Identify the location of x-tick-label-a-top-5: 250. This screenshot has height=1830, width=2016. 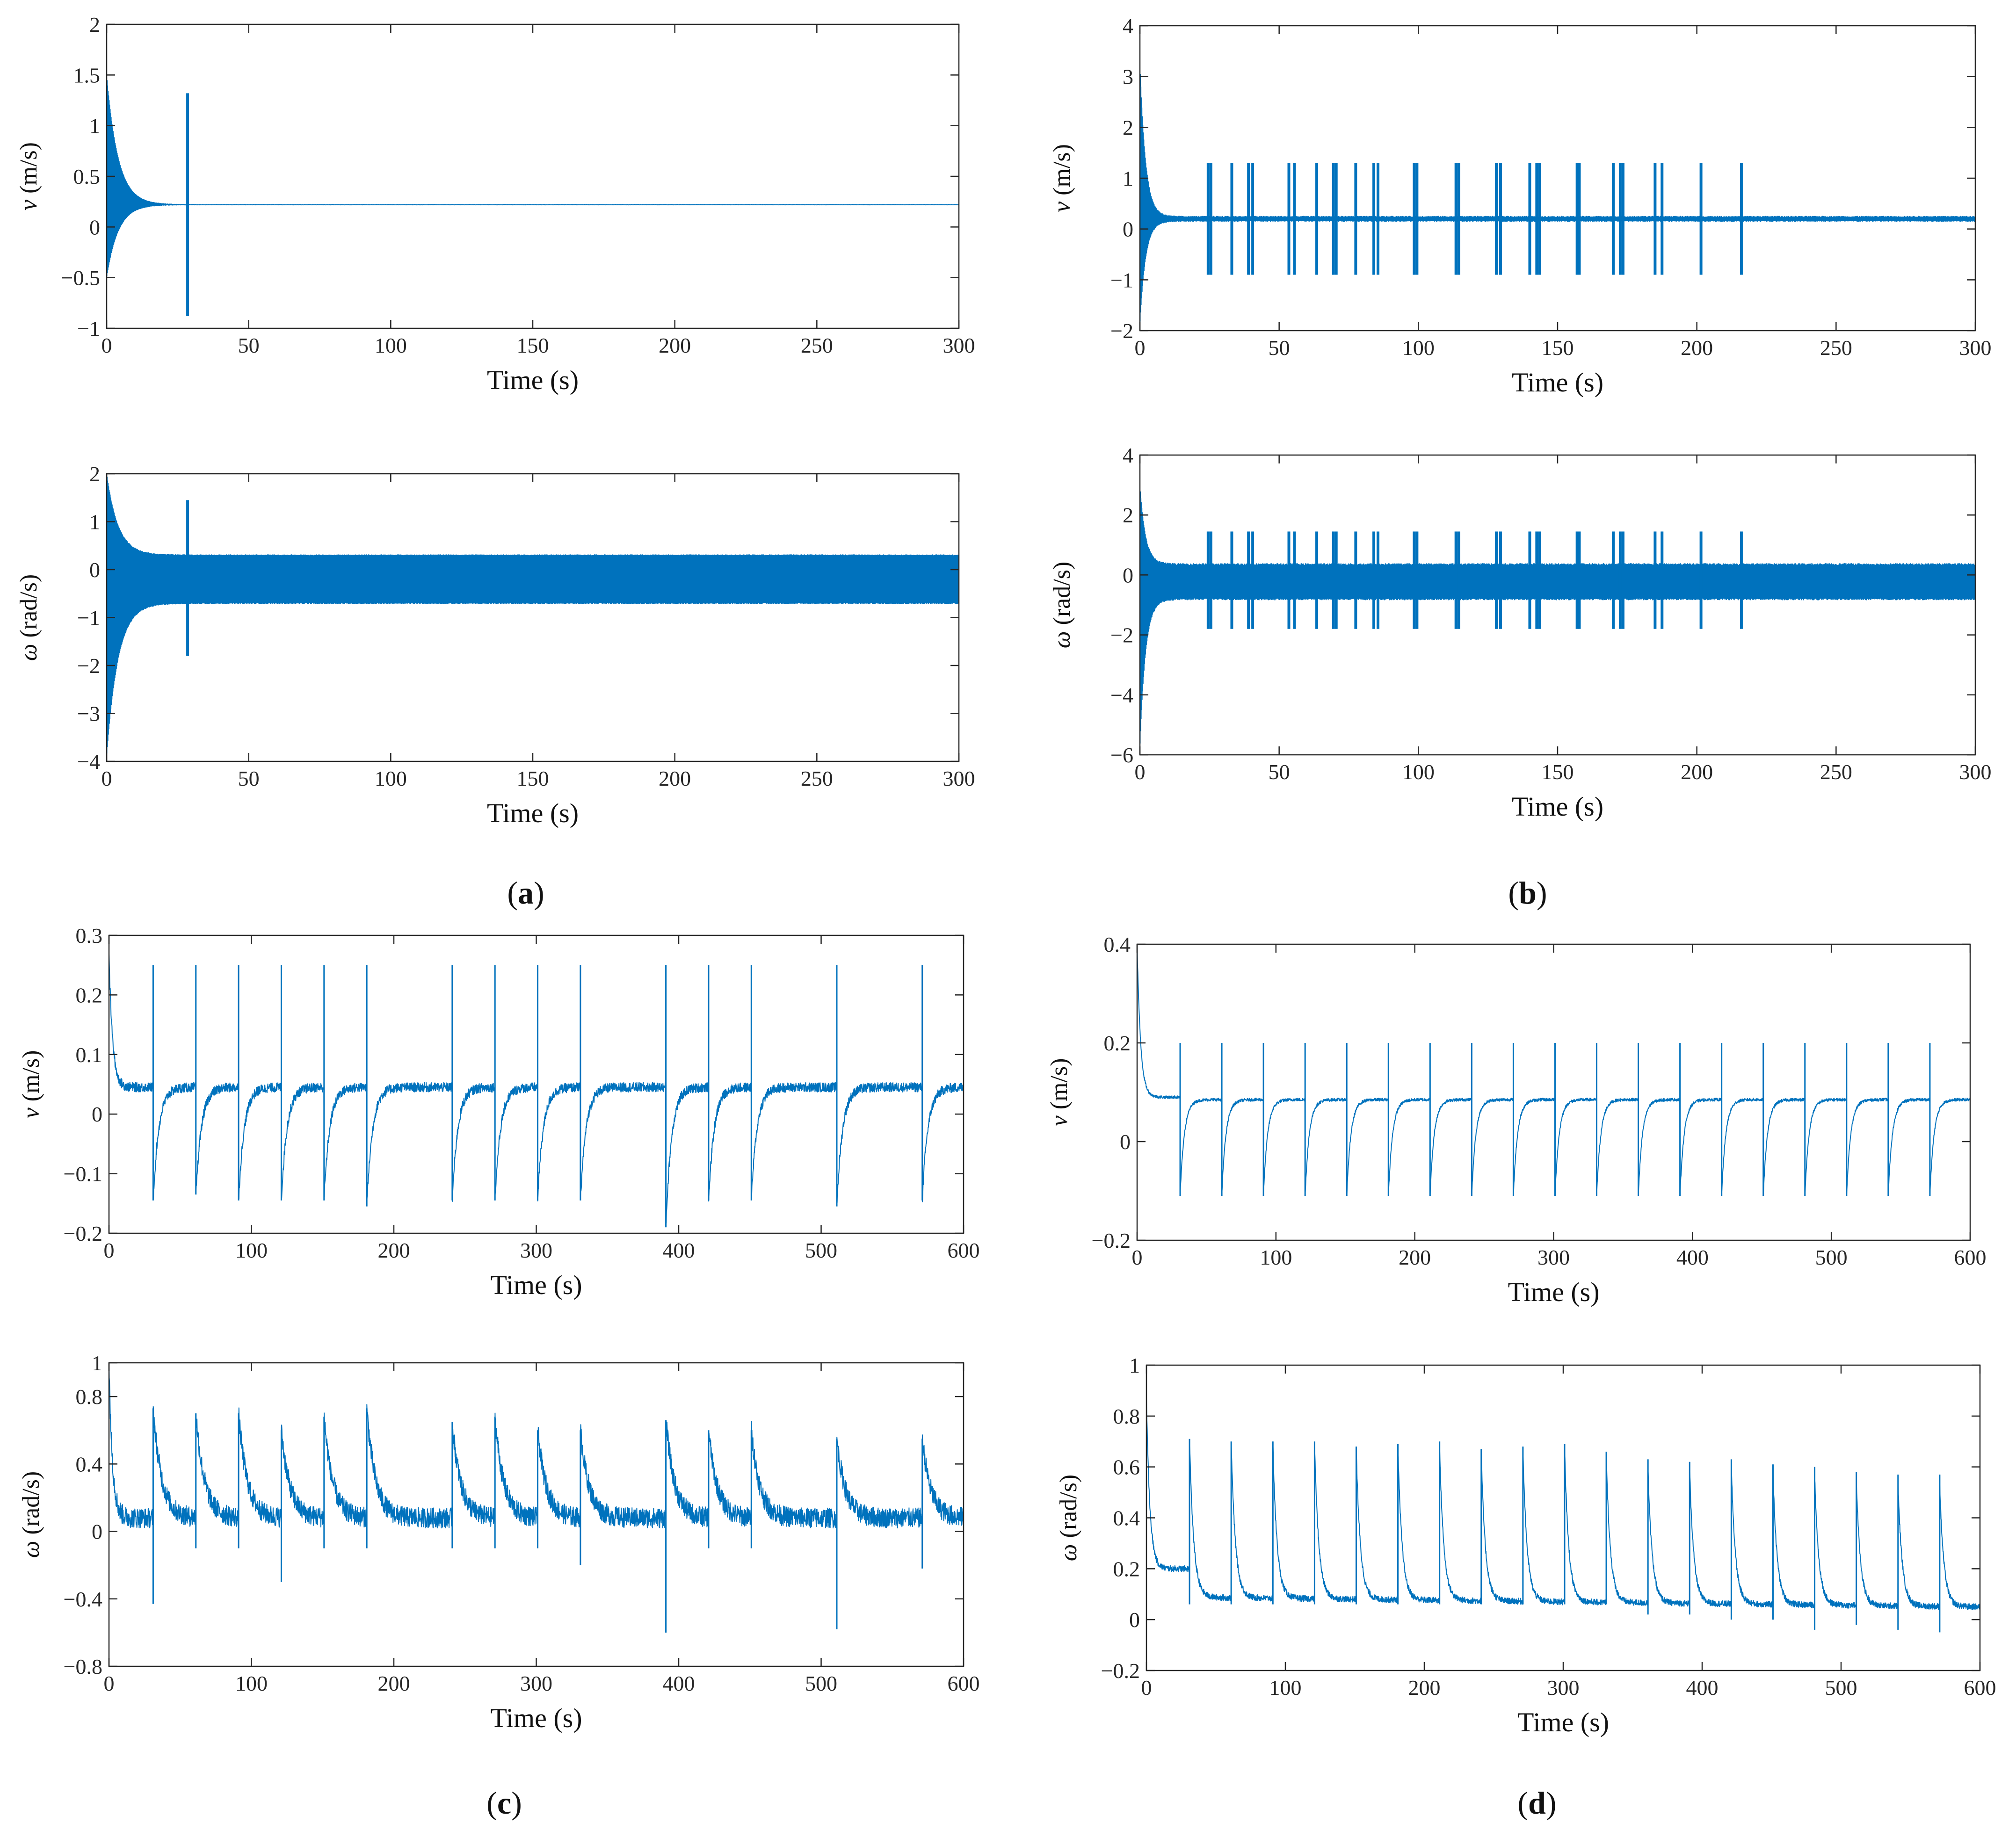
(817, 345).